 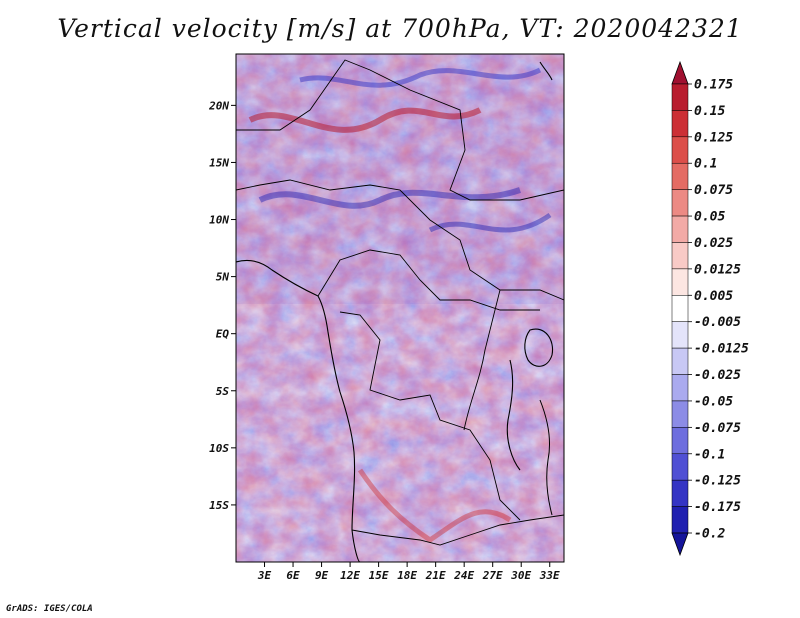 What do you see at coordinates (680, 544) in the screenshot?
I see `colorbar-bottom-arrow` at bounding box center [680, 544].